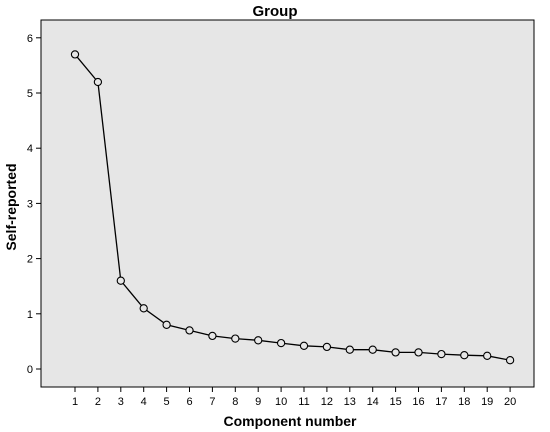 The width and height of the screenshot is (550, 432). What do you see at coordinates (418, 402) in the screenshot?
I see `x-tick-label: 16` at bounding box center [418, 402].